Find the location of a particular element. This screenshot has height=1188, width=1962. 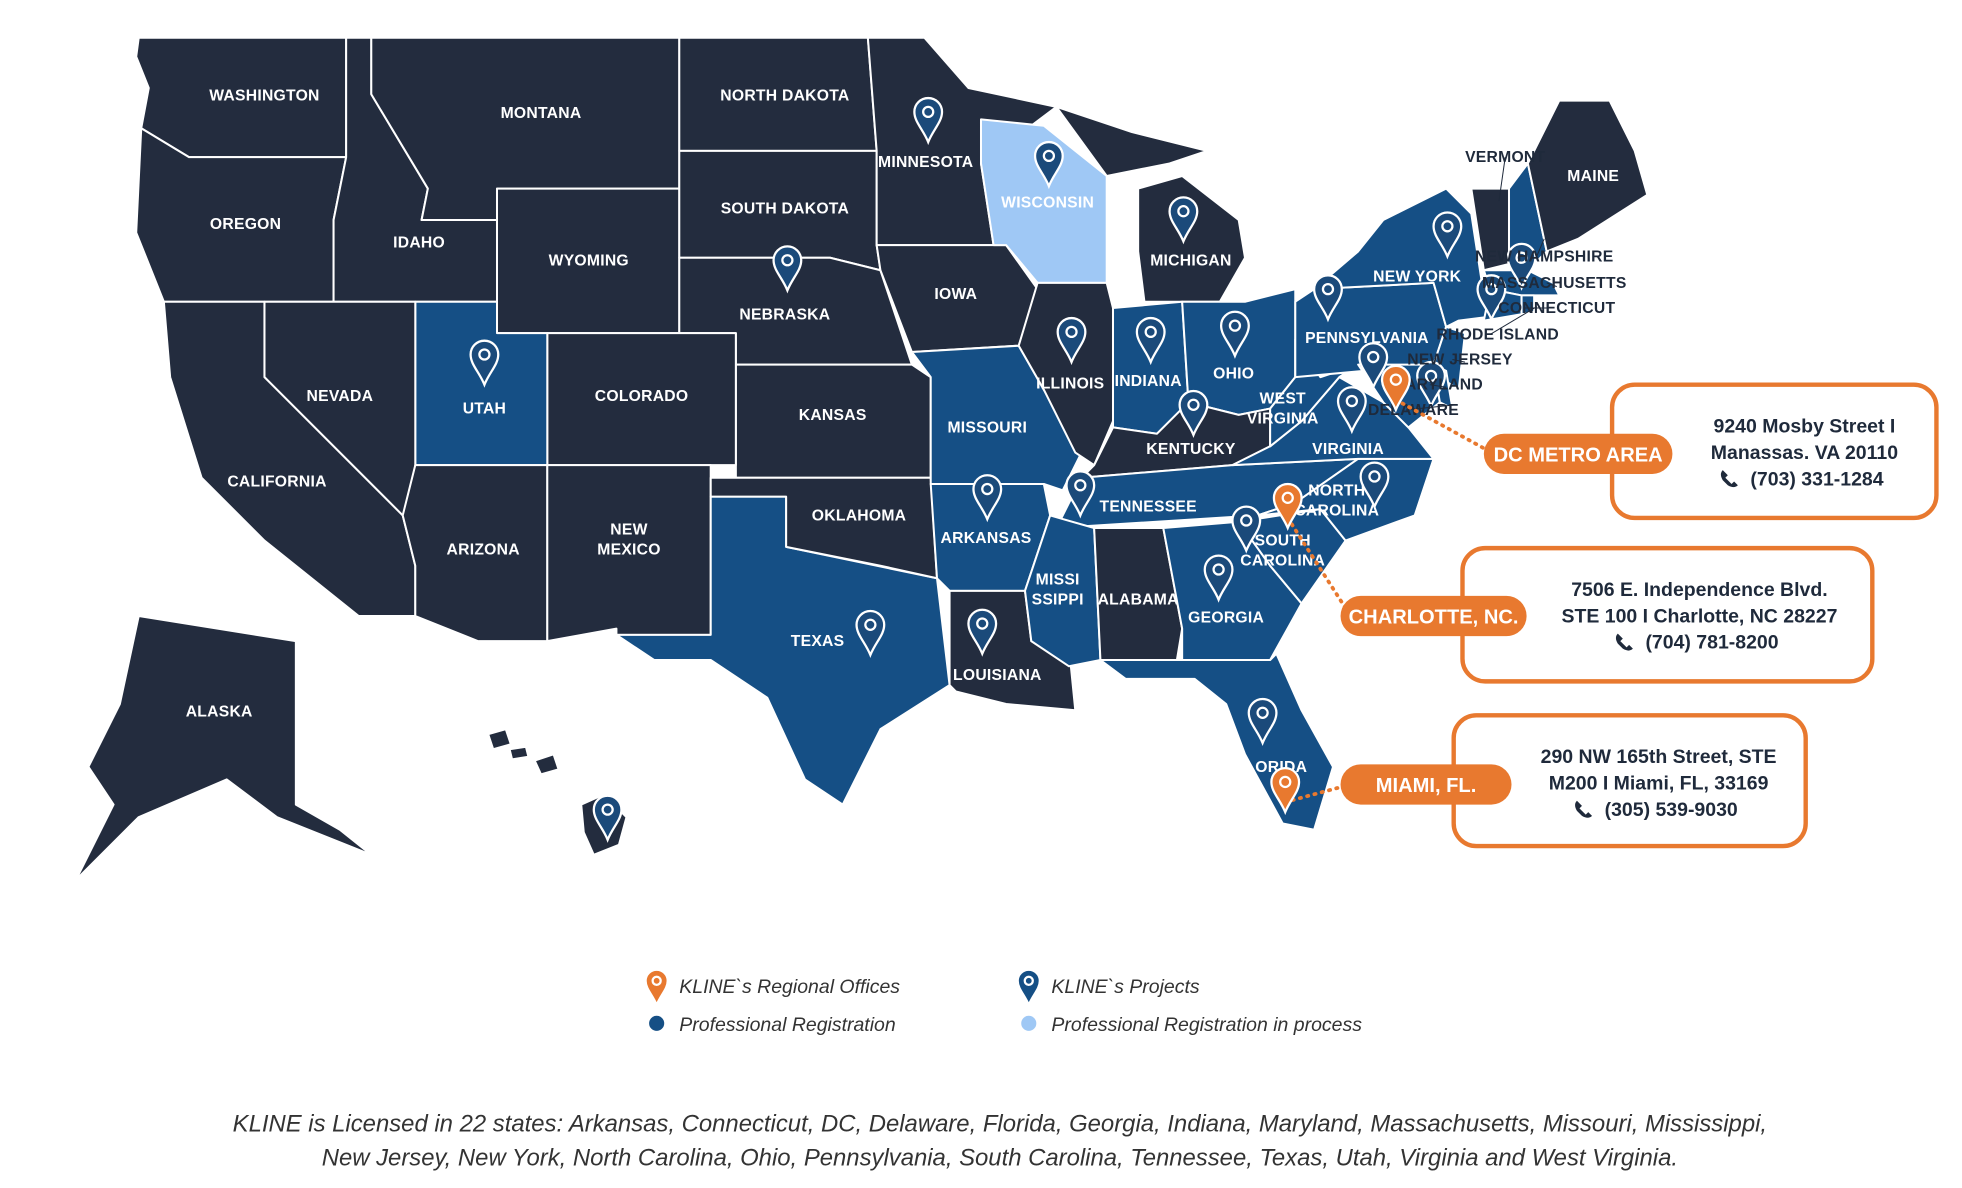

state-label: OREGON is located at coordinates (245, 224).